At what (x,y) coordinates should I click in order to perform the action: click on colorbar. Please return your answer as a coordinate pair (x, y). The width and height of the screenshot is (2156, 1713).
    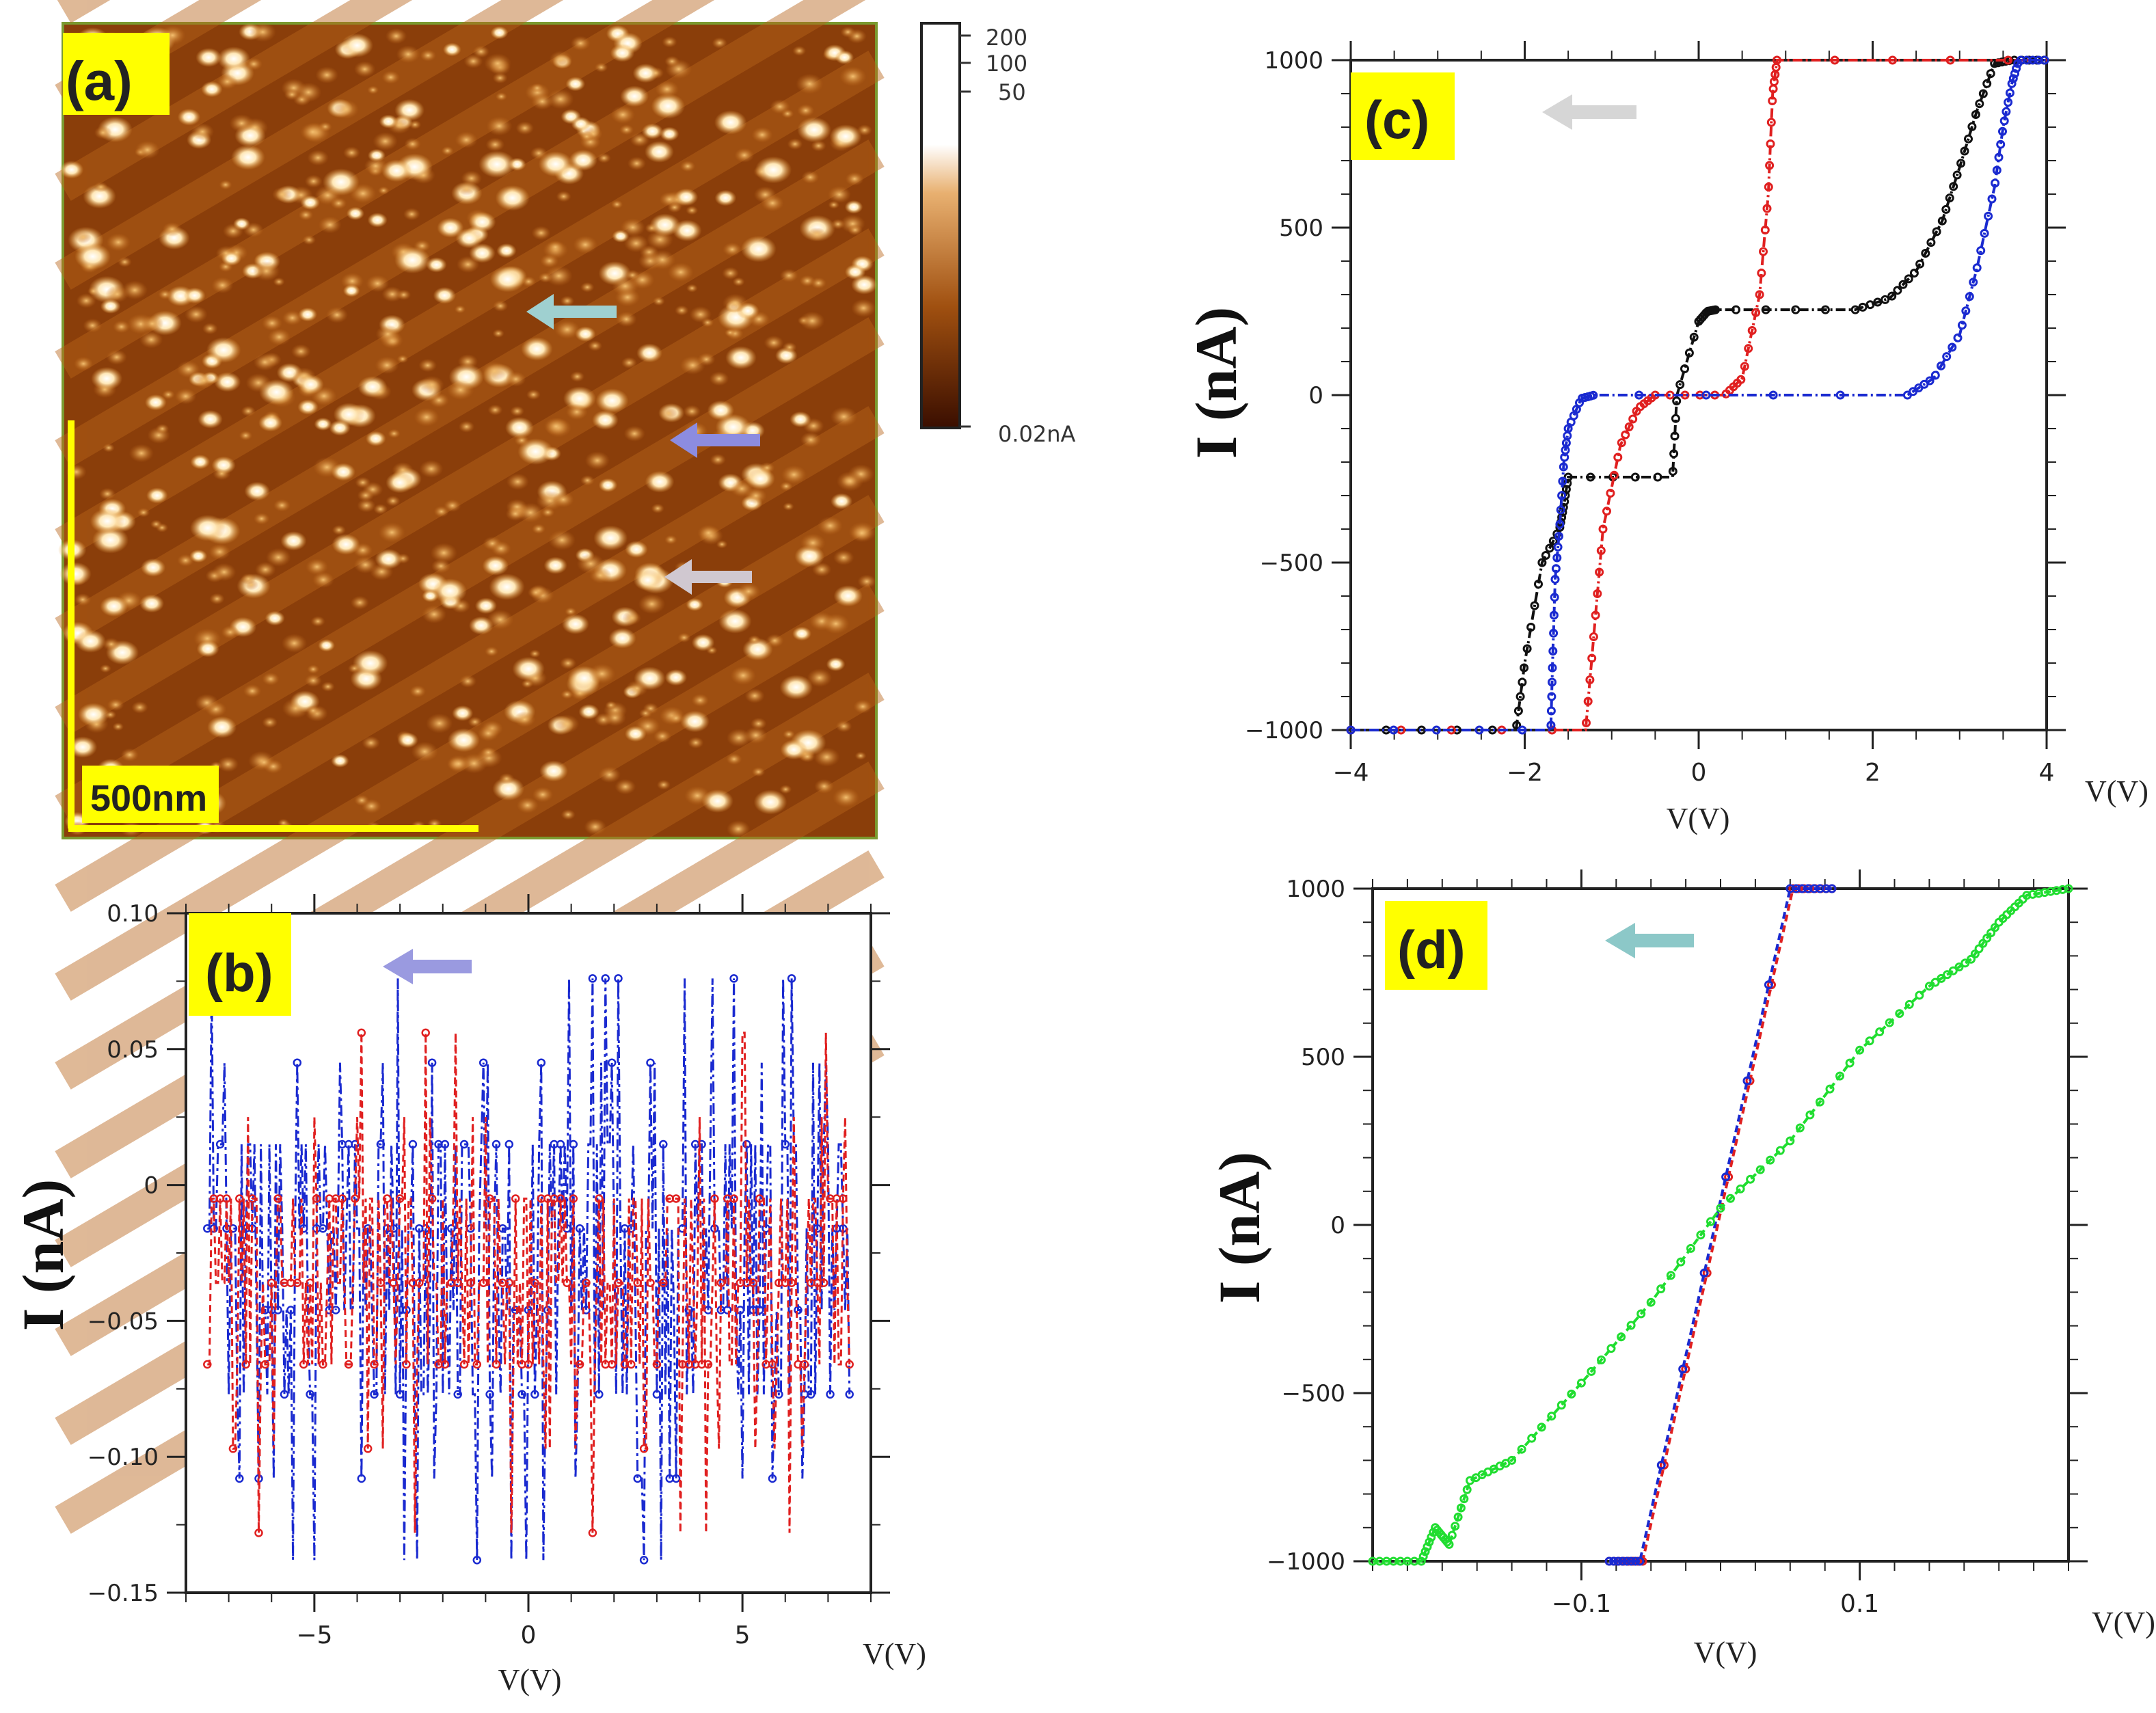
    Looking at the image, I should click on (940, 225).